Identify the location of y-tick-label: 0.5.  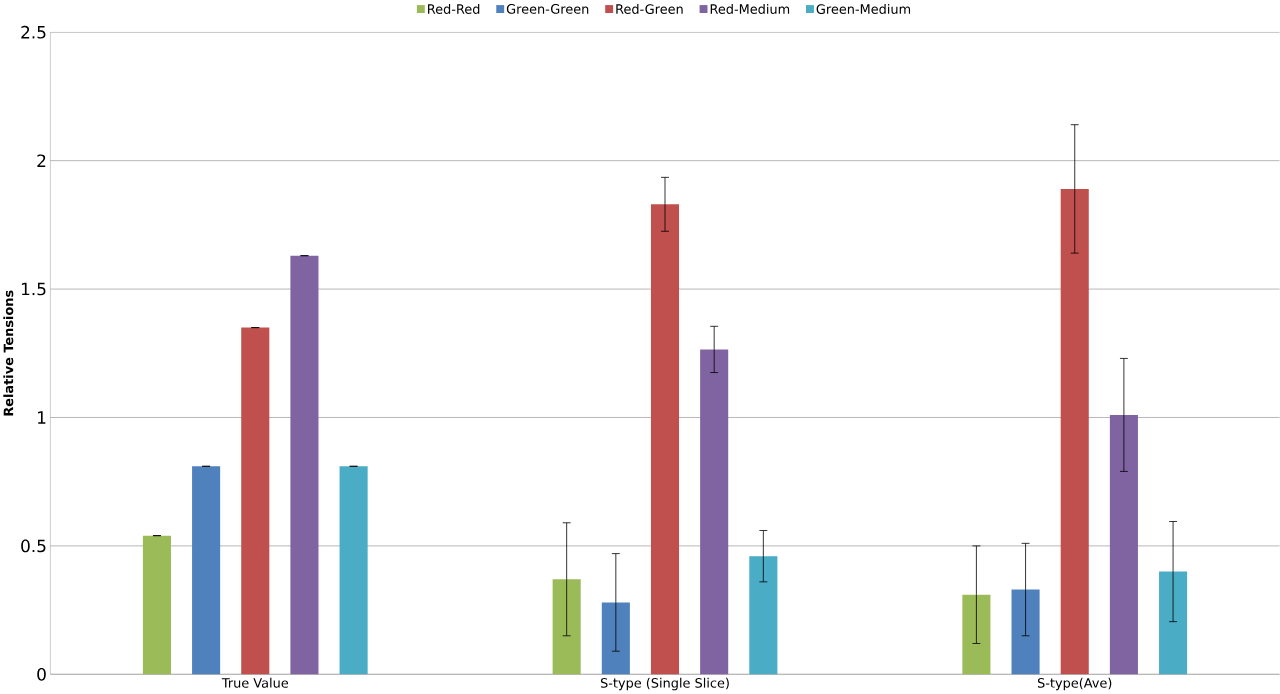
(33, 546).